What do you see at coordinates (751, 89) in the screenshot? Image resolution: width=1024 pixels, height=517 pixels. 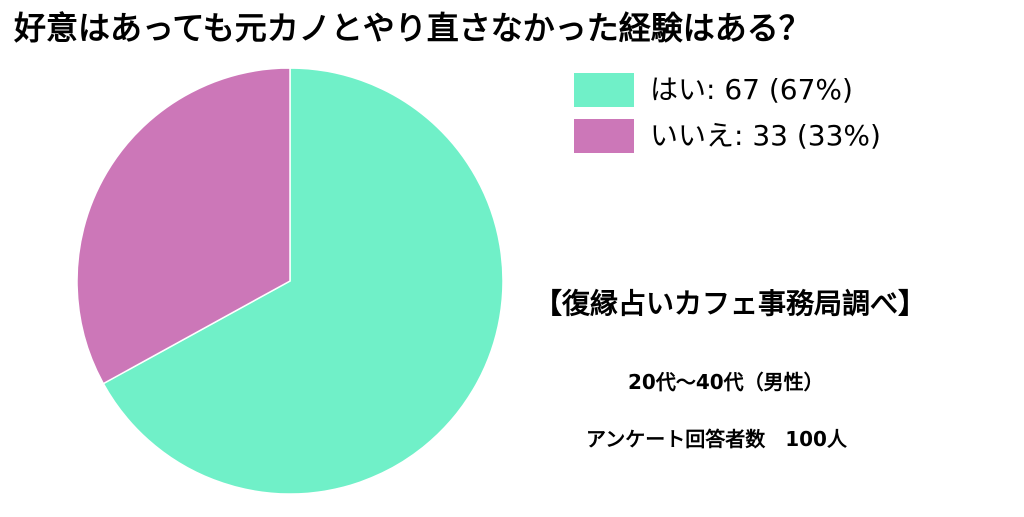 I see `legend-label-yes: はい: 67 (67%)` at bounding box center [751, 89].